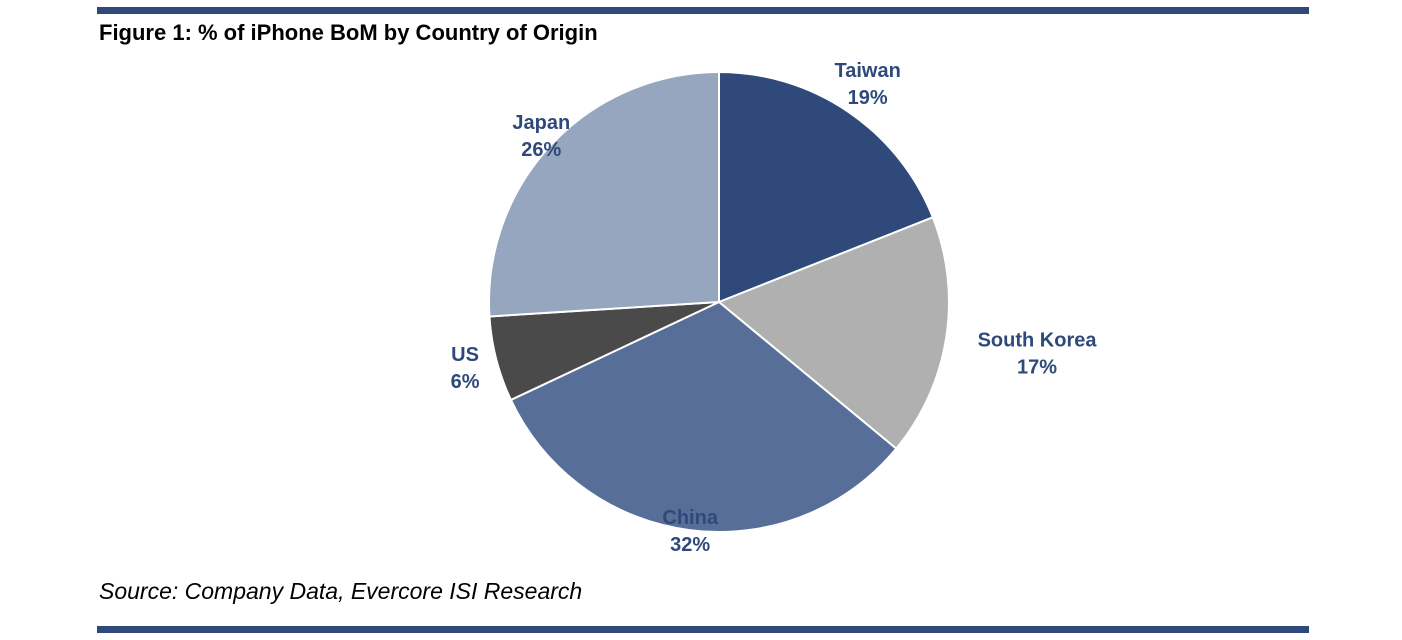 The width and height of the screenshot is (1402, 640). What do you see at coordinates (868, 84) in the screenshot?
I see `pie-label-taiwan: Taiwan 19%` at bounding box center [868, 84].